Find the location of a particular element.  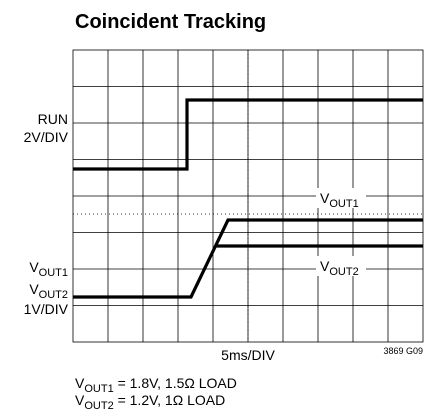

vout2-label: VOUT2 is located at coordinates (48, 291).